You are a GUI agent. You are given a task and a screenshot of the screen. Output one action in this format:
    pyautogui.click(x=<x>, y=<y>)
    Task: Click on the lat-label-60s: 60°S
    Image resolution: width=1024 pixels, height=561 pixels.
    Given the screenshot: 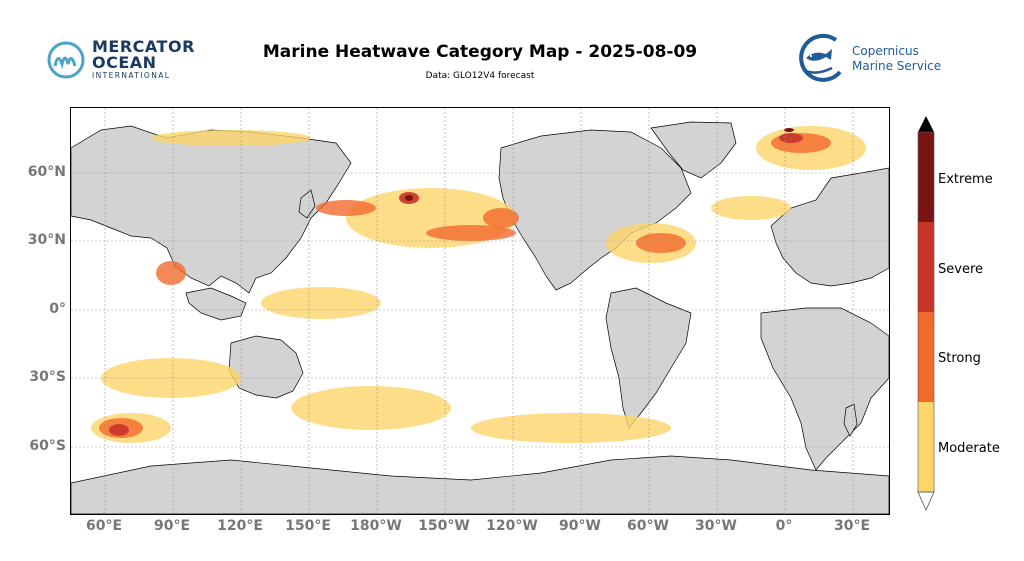 What is the action you would take?
    pyautogui.click(x=47, y=446)
    